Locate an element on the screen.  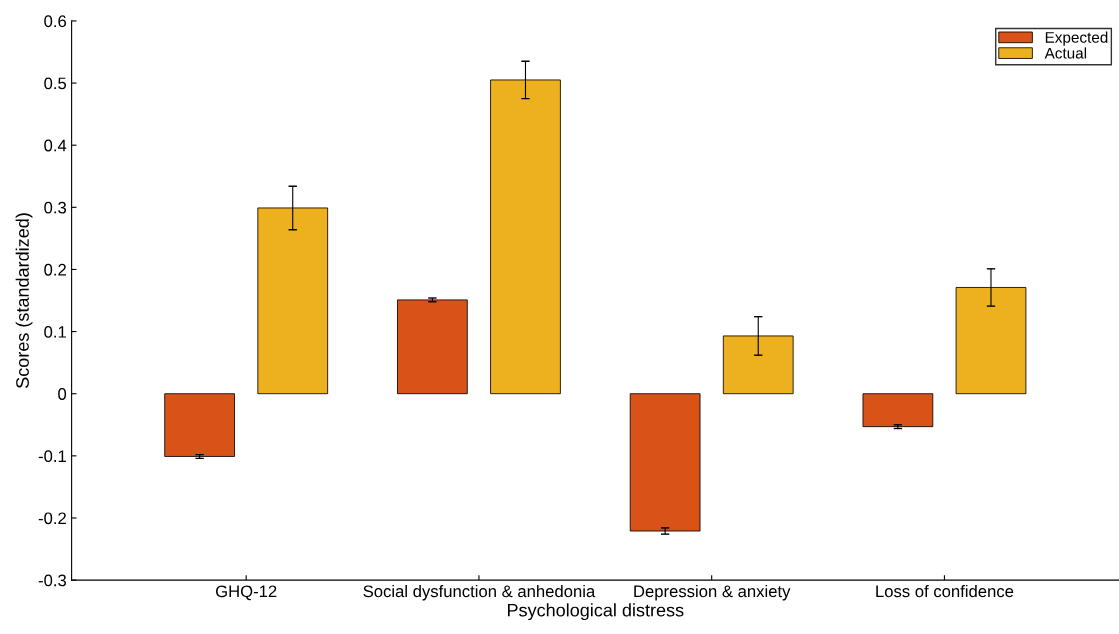
y-tick-label: 0.2 is located at coordinates (55, 269).